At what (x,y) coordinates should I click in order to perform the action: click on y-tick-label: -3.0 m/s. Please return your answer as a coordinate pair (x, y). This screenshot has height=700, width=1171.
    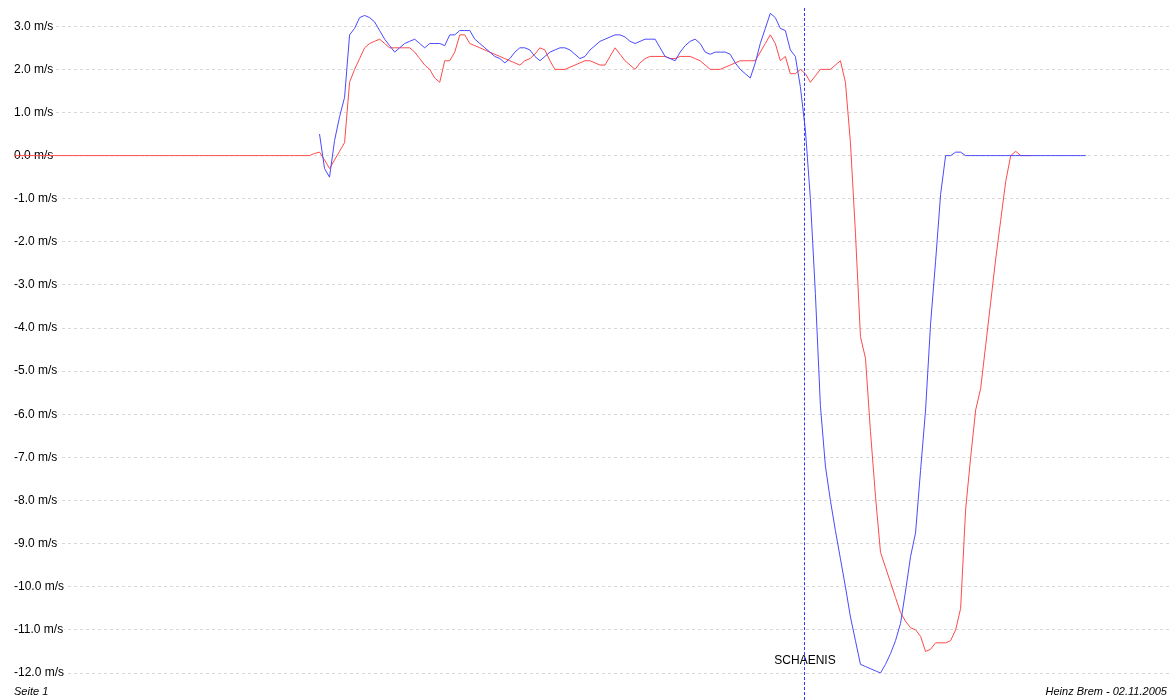
    Looking at the image, I should click on (36, 284).